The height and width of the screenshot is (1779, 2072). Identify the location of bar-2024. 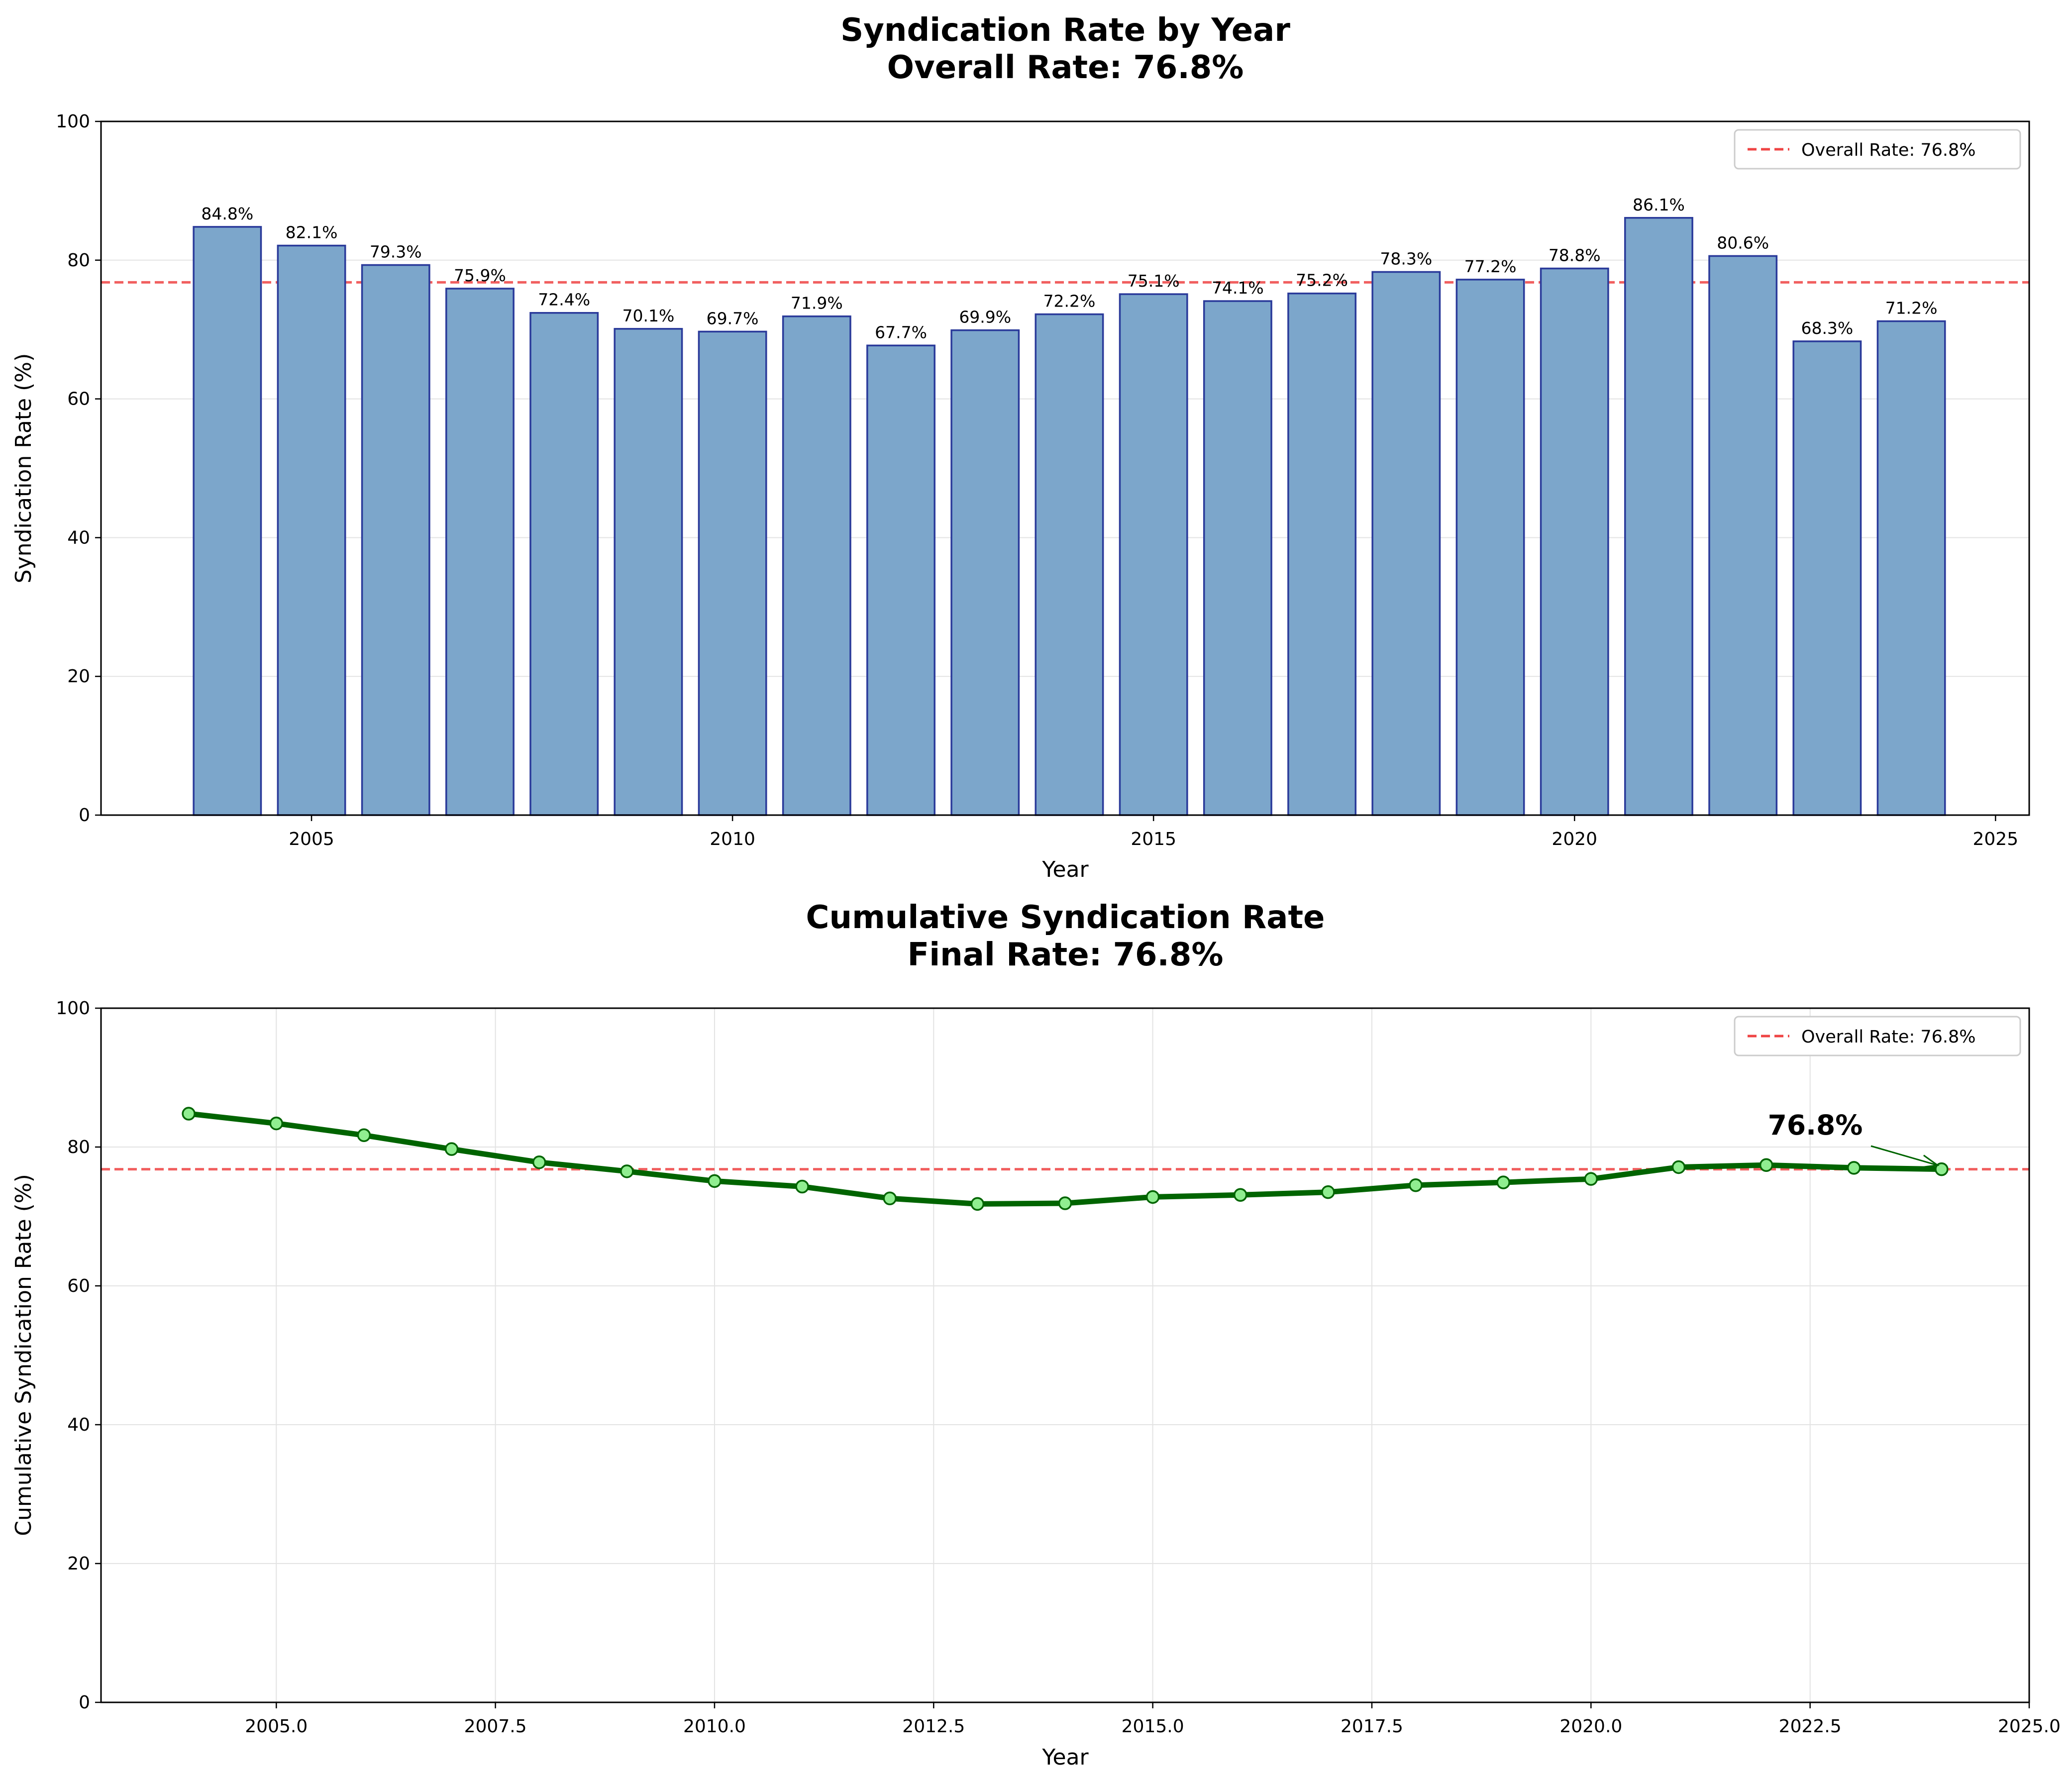
(1911, 568).